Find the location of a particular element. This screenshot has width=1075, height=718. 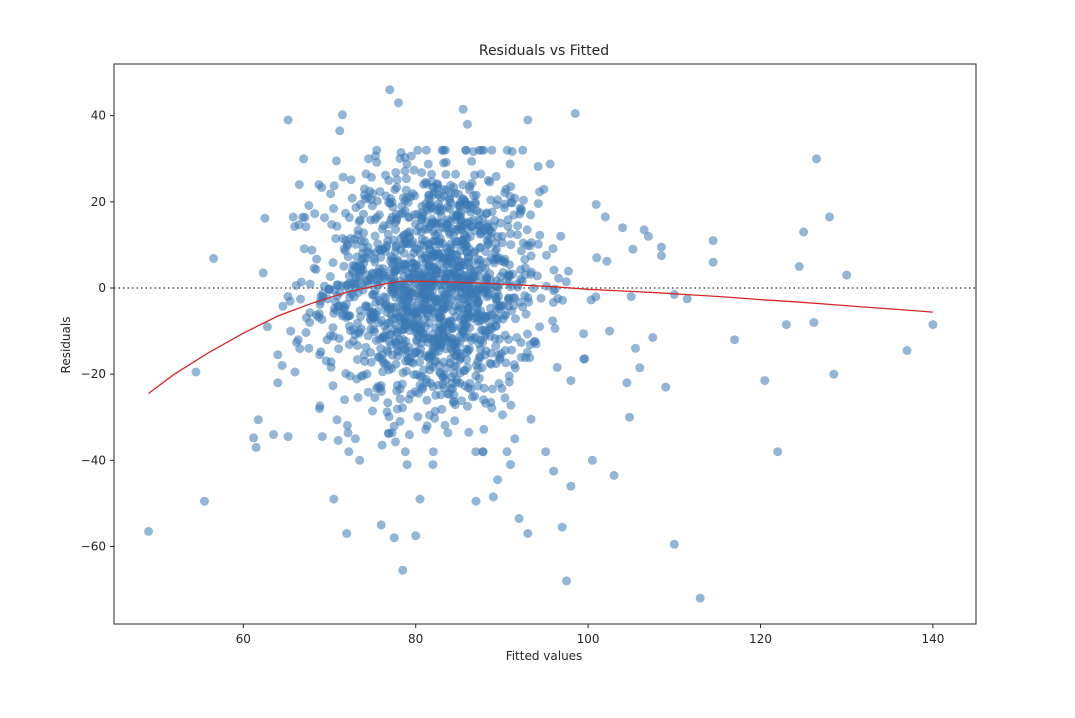

x-tick-label: 80 is located at coordinates (415, 639).